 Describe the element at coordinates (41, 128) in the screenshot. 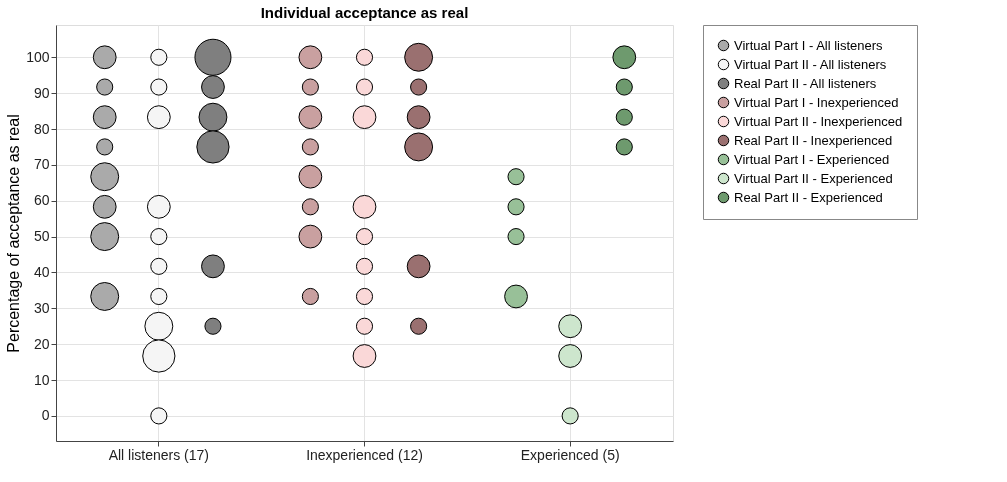

I see `y-tick-label: 80` at that location.